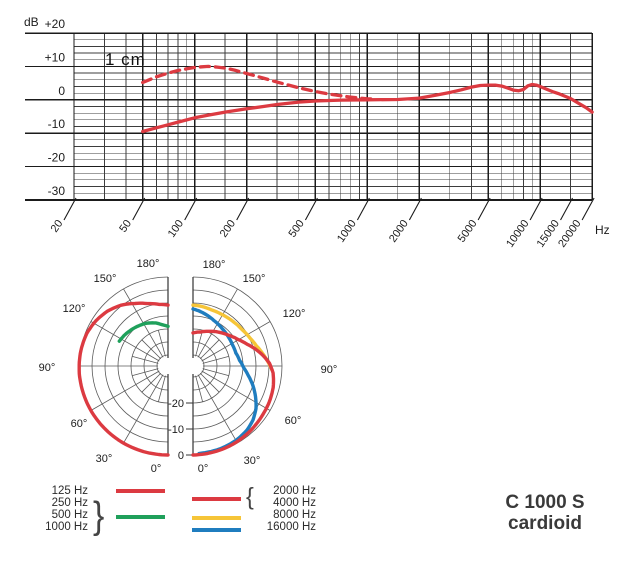 This screenshot has width=643, height=567. Describe the element at coordinates (569, 234) in the screenshot. I see `fr-x-tick-label: 20000` at that location.